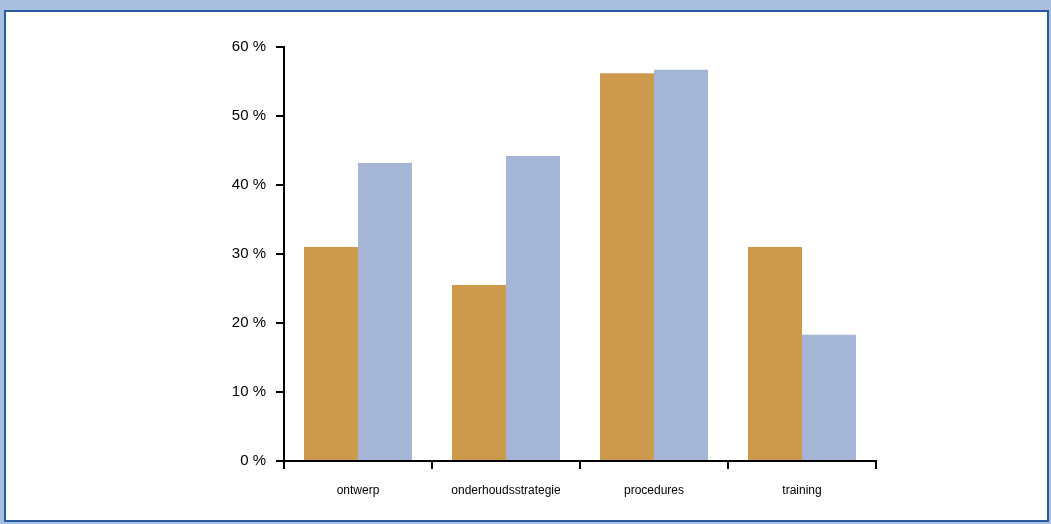 The height and width of the screenshot is (524, 1051). What do you see at coordinates (248, 322) in the screenshot?
I see `y-tick-label: 20 %` at bounding box center [248, 322].